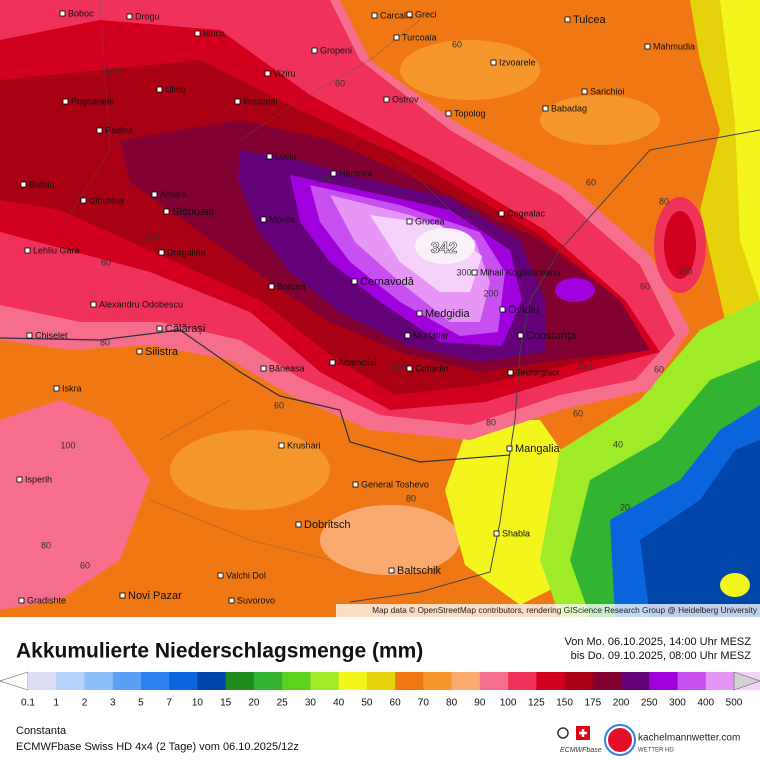 The image size is (760, 760). What do you see at coordinates (607, 91) in the screenshot?
I see `city-label: Sarichioi` at bounding box center [607, 91].